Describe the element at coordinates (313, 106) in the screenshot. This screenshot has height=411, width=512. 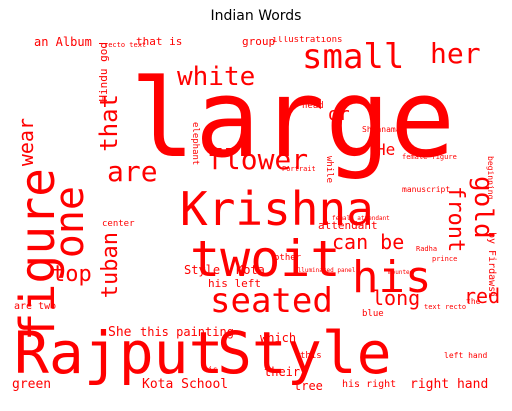
I see `word: head` at that location.